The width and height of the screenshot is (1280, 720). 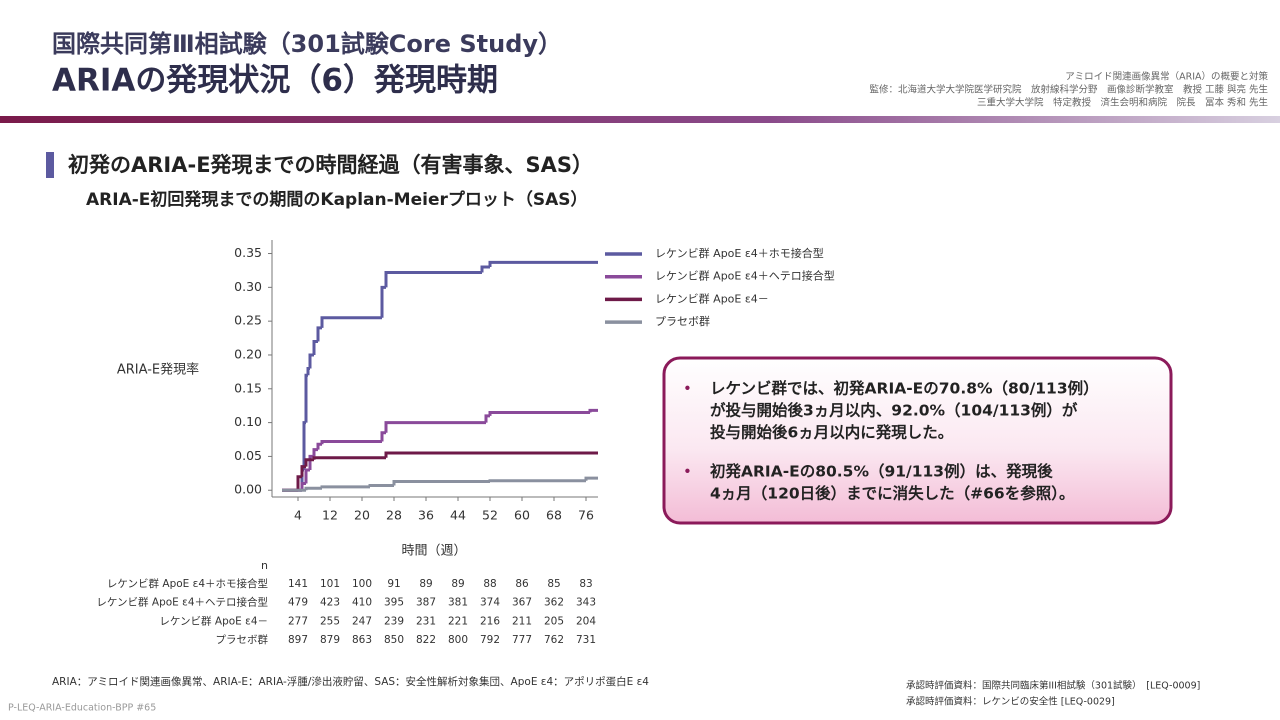 I want to click on risk-count: 850, so click(x=394, y=640).